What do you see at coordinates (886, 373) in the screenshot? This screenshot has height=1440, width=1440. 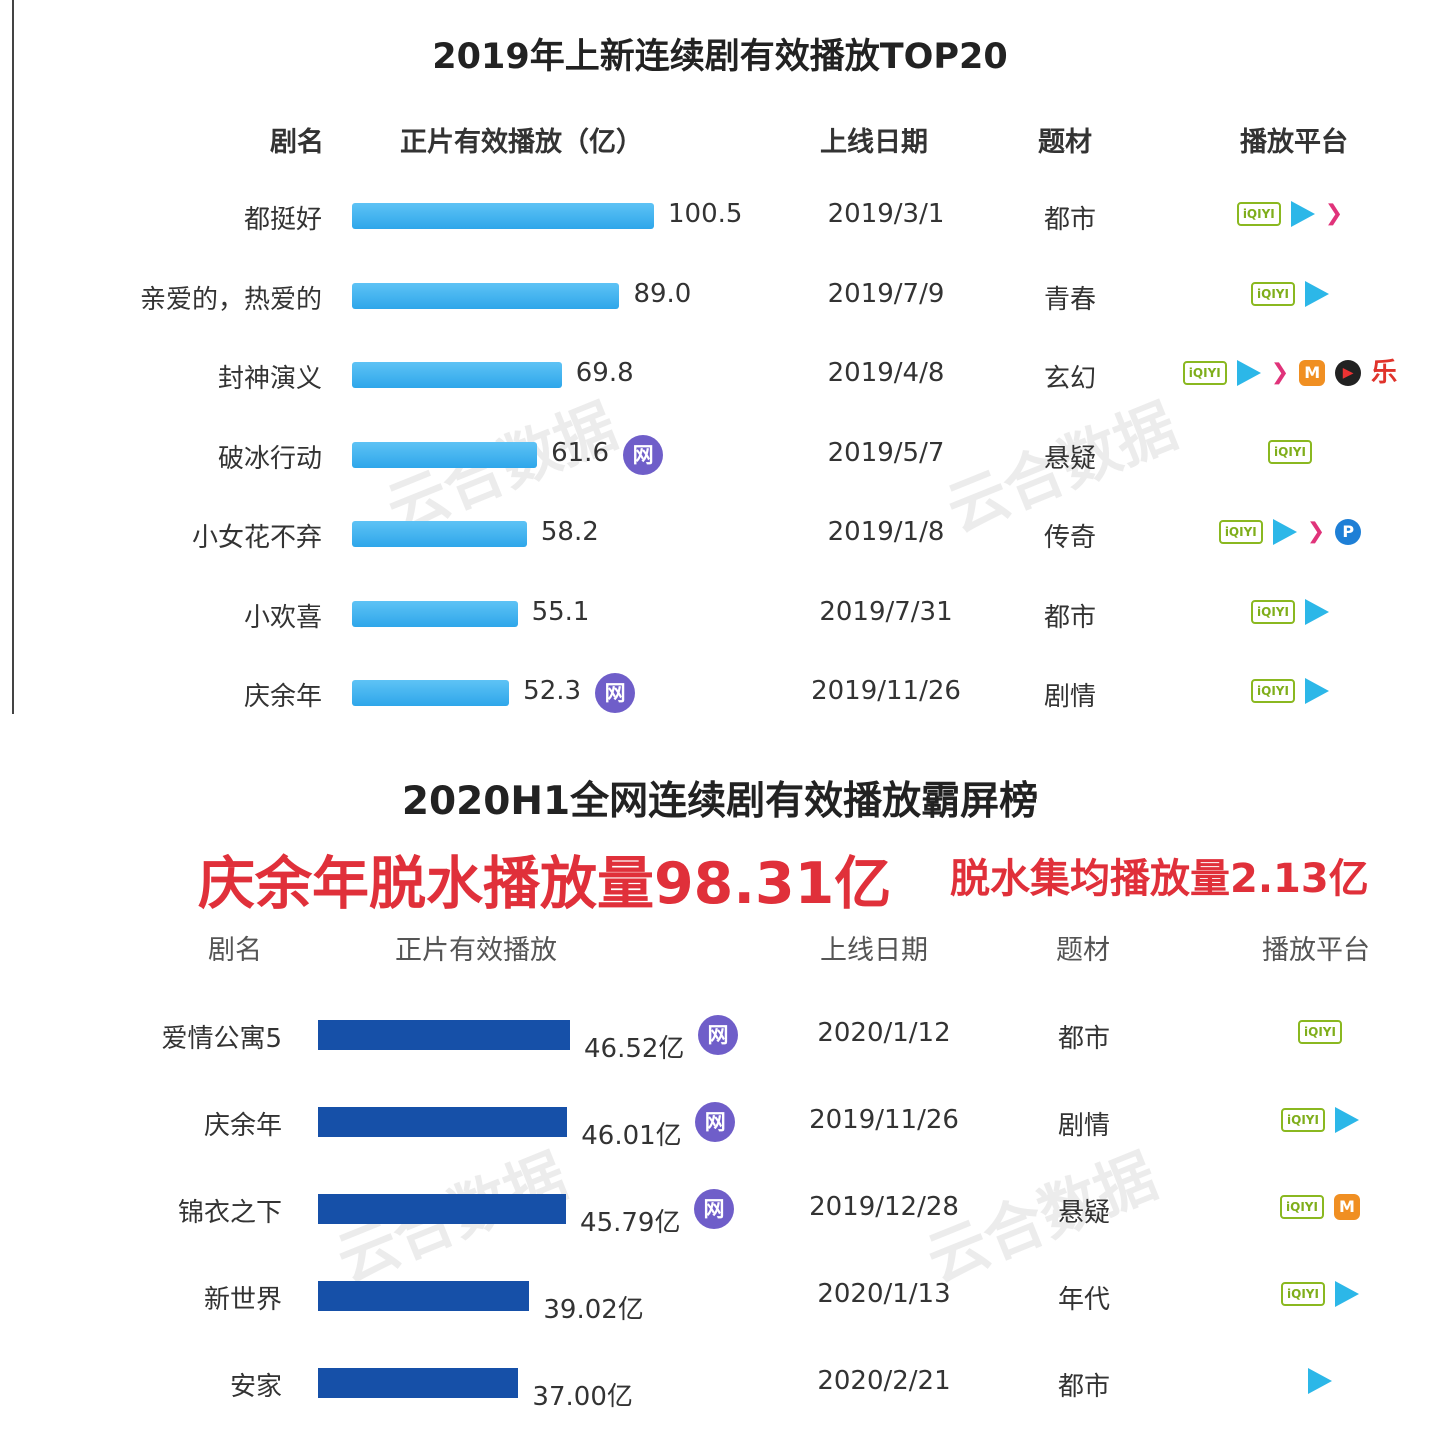 I see `row-date: 2019/4/8` at bounding box center [886, 373].